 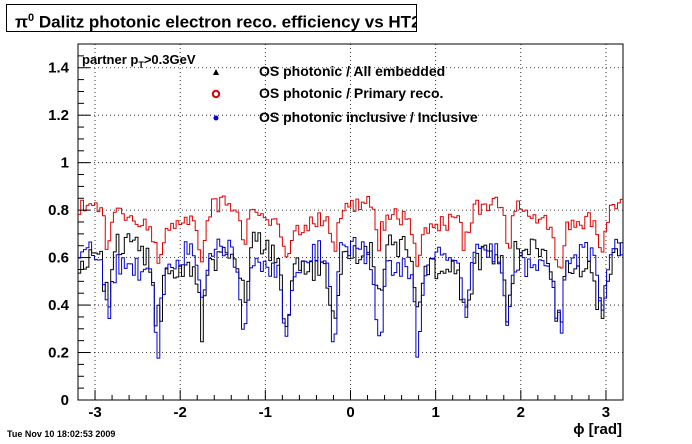 I want to click on legend-label-1: OS photonic / All embedded, so click(x=352, y=71).